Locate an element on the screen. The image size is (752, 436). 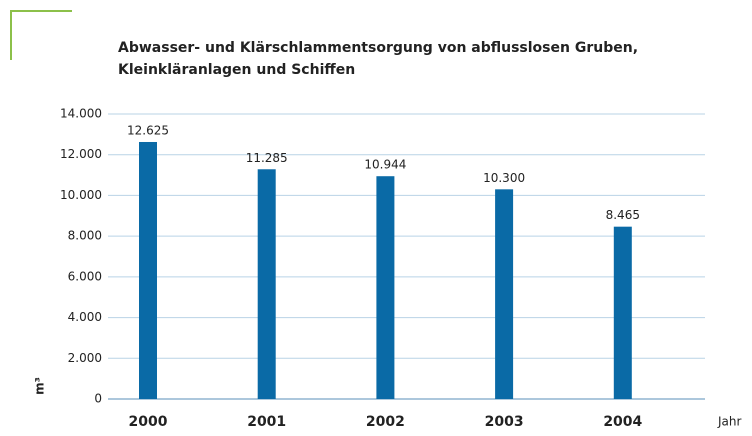
y-tick-label: 10.000 is located at coordinates (81, 195).